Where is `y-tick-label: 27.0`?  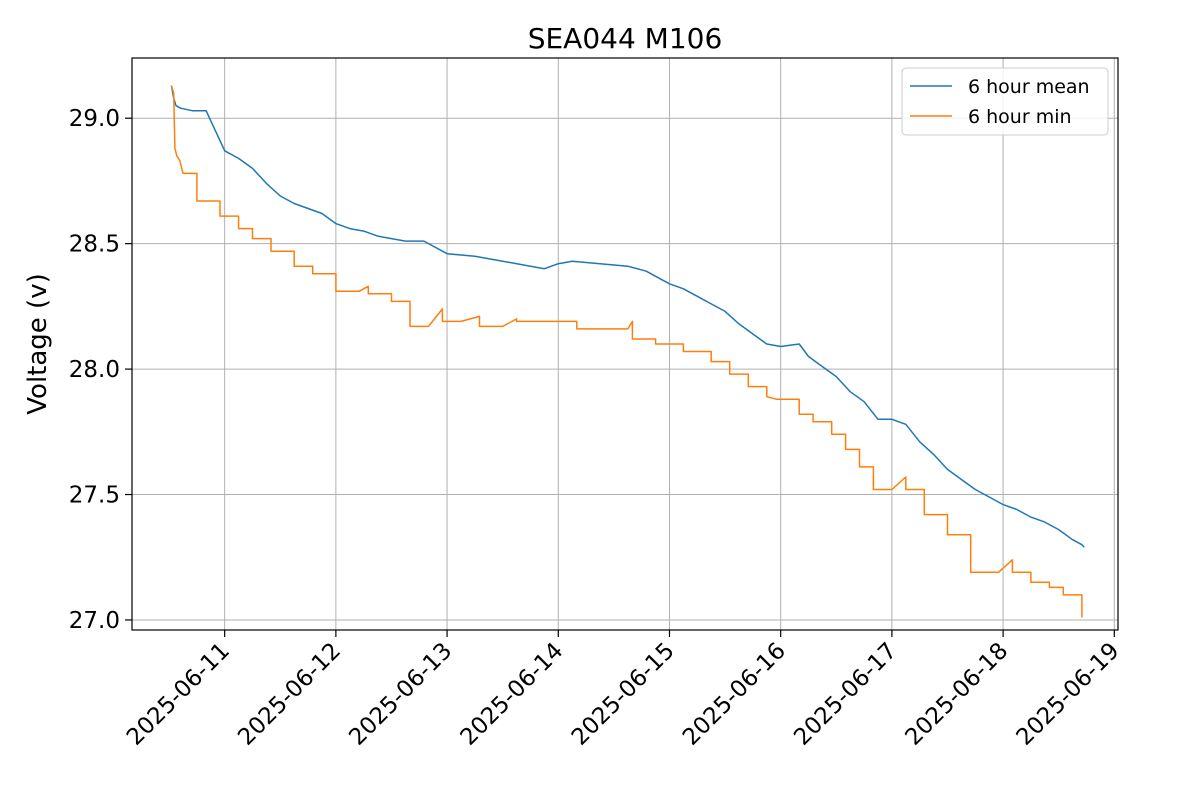 y-tick-label: 27.0 is located at coordinates (94, 621).